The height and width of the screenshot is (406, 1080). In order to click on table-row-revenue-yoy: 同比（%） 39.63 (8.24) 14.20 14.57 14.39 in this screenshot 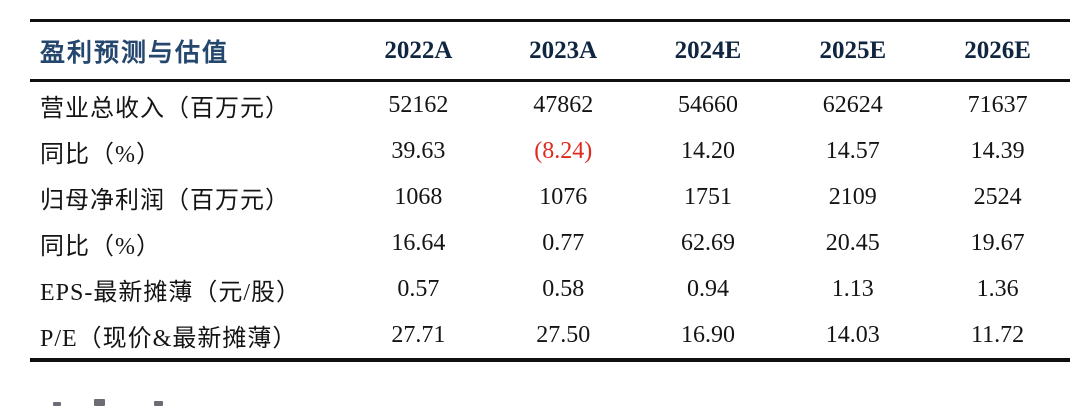, I will do `click(550, 151)`.